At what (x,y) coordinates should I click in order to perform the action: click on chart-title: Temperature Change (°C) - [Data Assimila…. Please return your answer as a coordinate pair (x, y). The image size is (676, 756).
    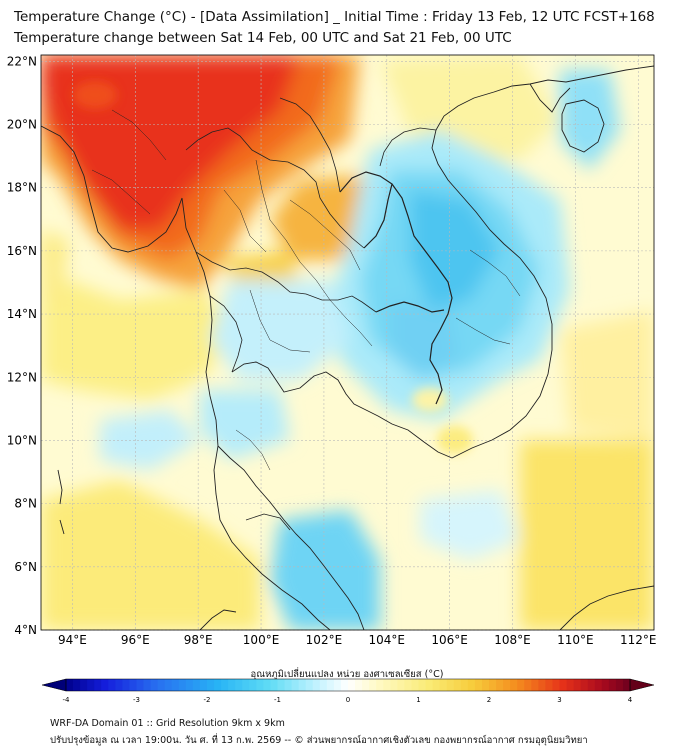
    Looking at the image, I should click on (334, 17).